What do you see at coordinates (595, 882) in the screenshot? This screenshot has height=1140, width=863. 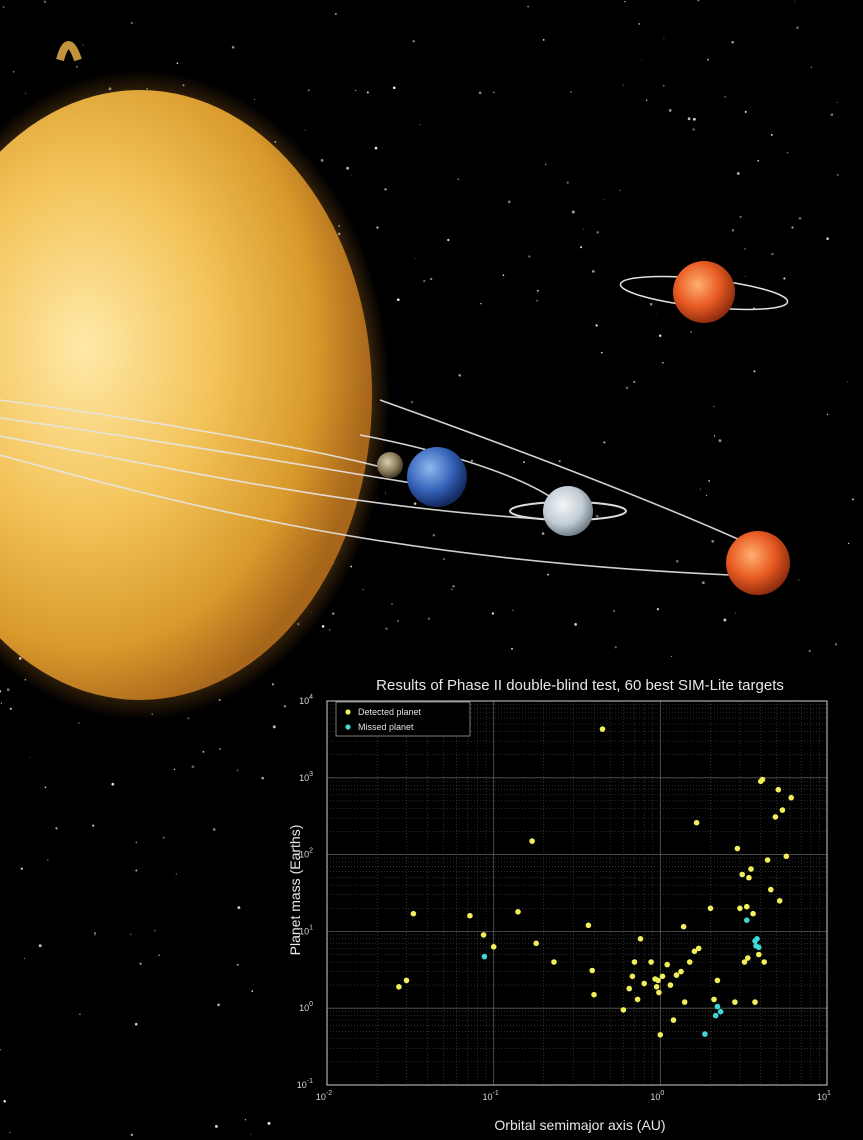 I see `data-points` at bounding box center [595, 882].